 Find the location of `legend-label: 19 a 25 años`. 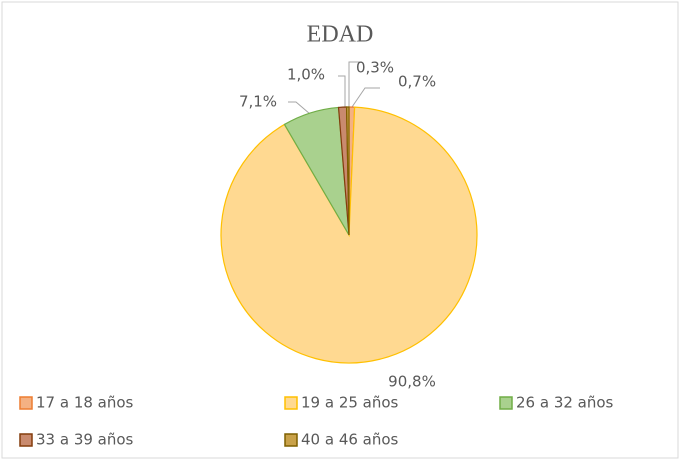

legend-label: 19 a 25 años is located at coordinates (350, 403).